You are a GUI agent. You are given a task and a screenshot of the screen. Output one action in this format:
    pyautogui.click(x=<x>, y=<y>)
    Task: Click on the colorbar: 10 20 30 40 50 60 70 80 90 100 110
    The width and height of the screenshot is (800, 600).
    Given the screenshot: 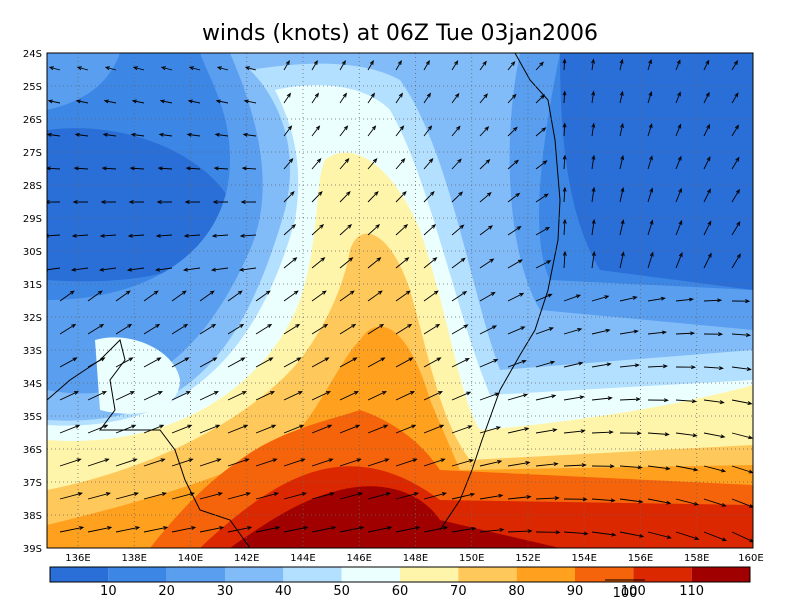 What is the action you would take?
    pyautogui.click(x=400, y=582)
    